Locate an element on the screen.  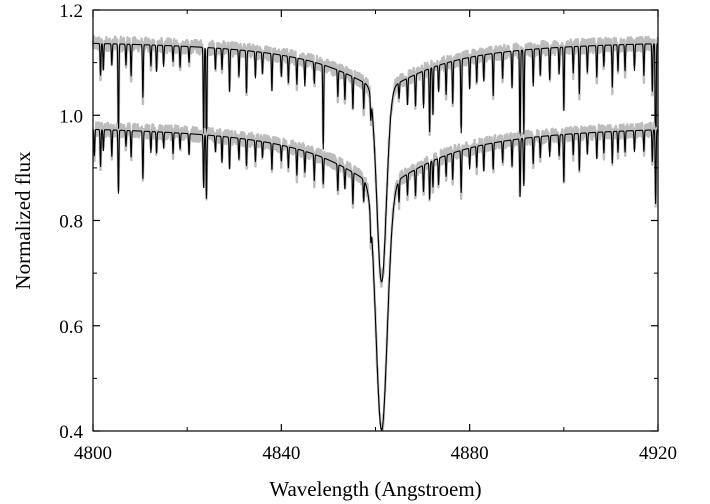
y-tick-label: 0.6 is located at coordinates (71, 327).